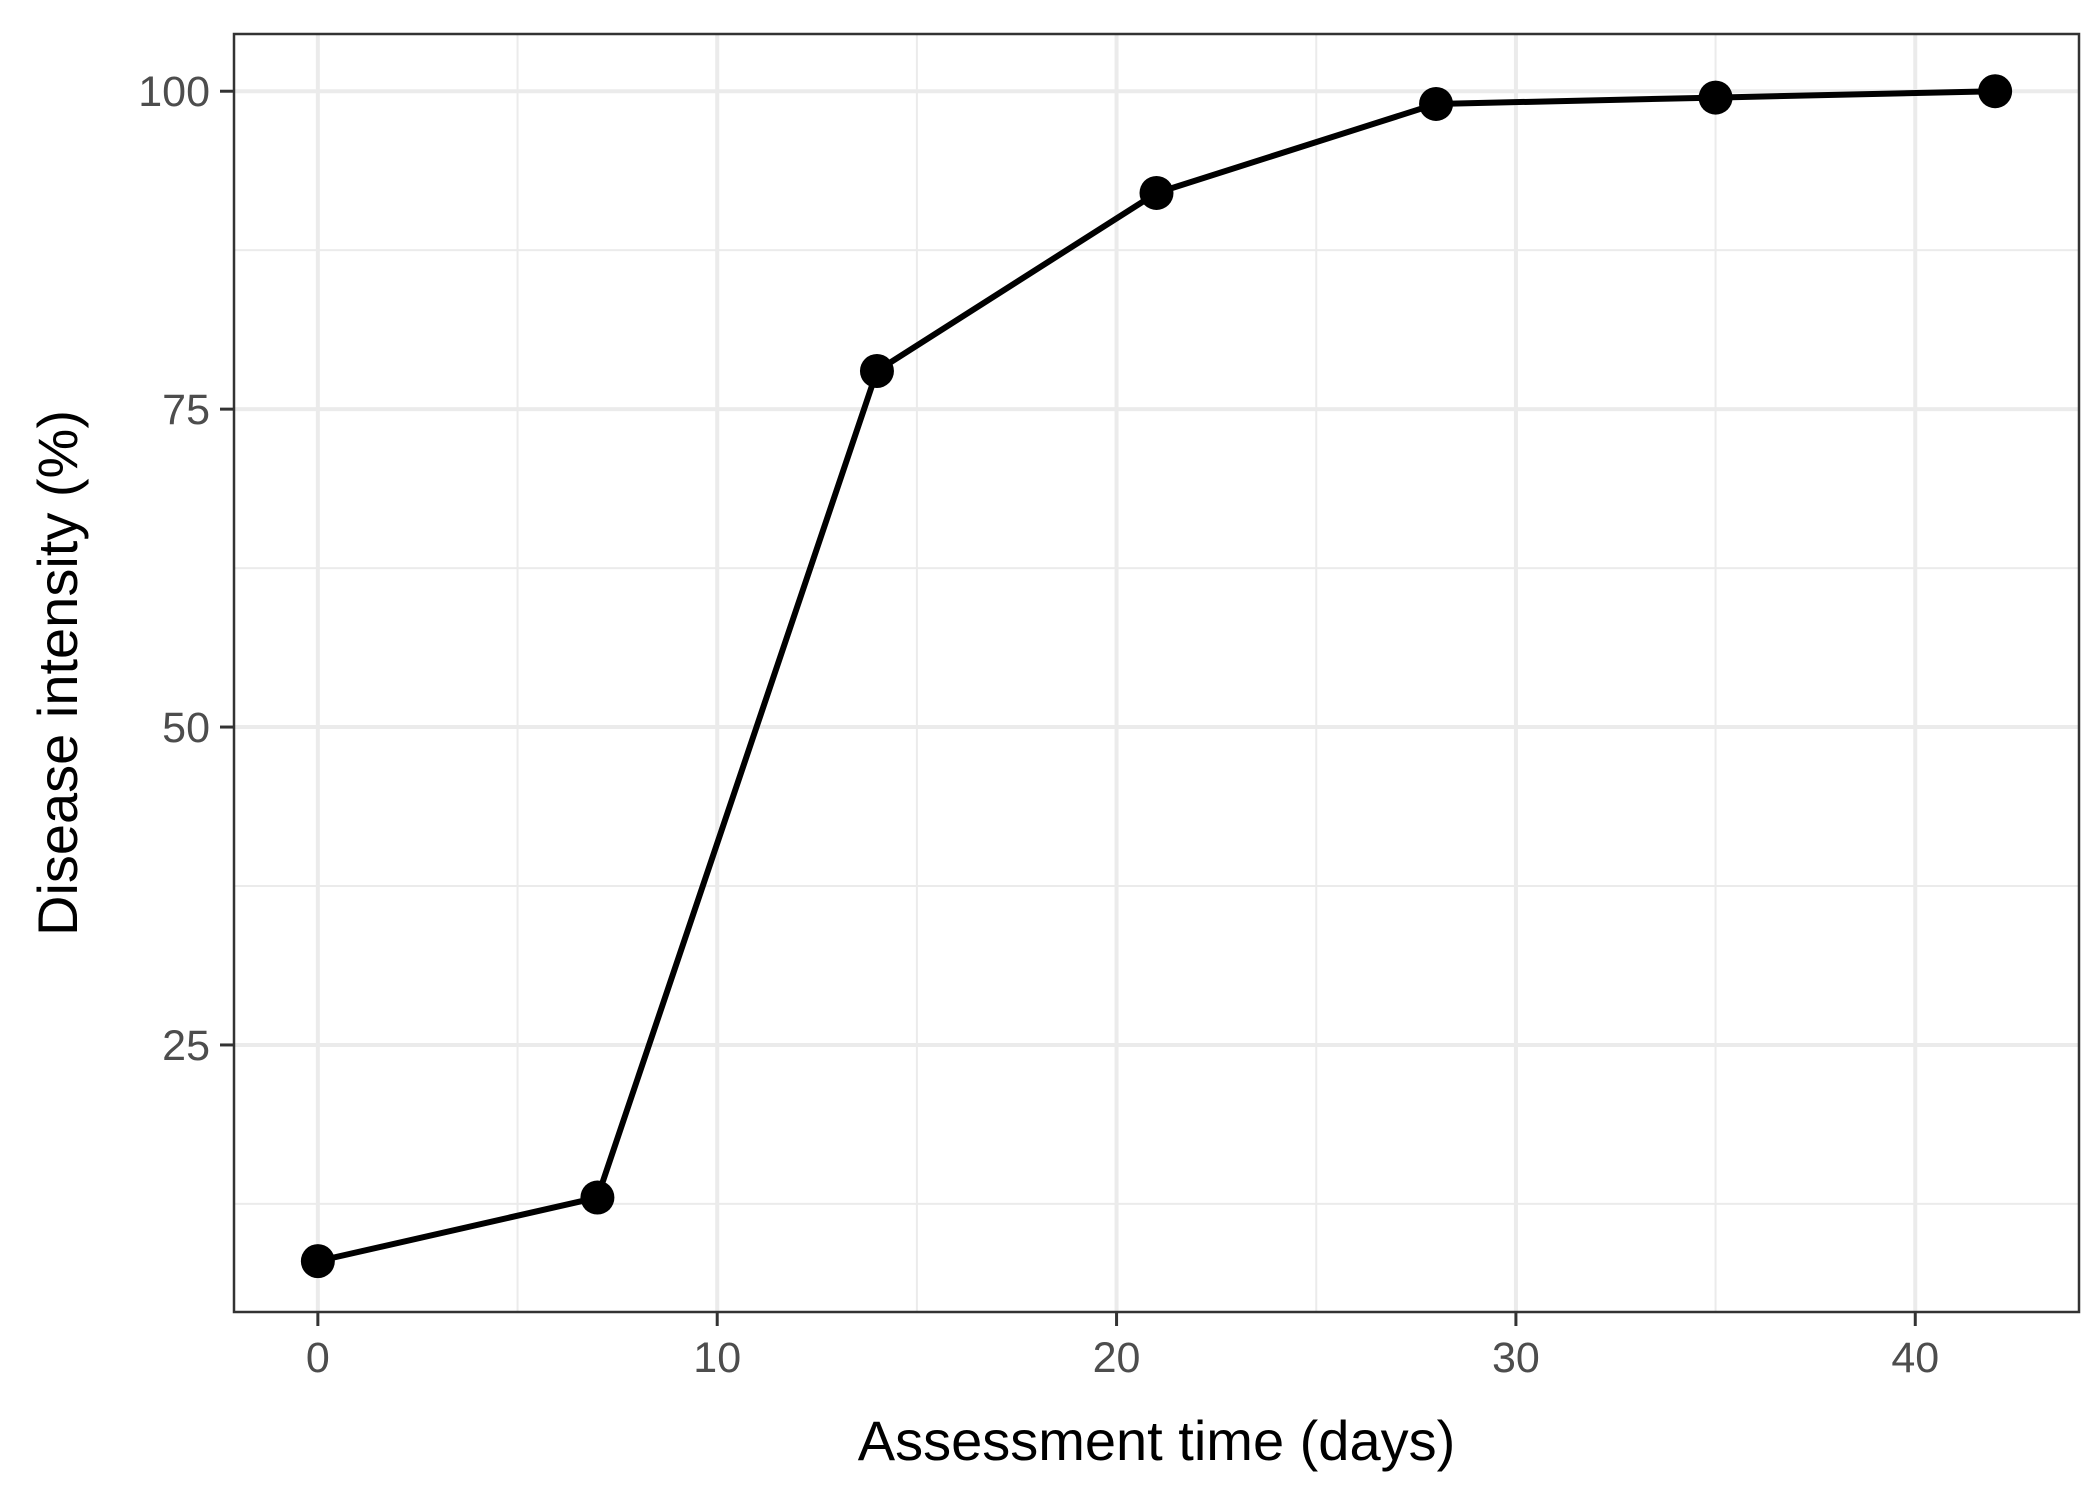 This screenshot has width=2100, height=1499. I want to click on y-tick-label: 100, so click(174, 92).